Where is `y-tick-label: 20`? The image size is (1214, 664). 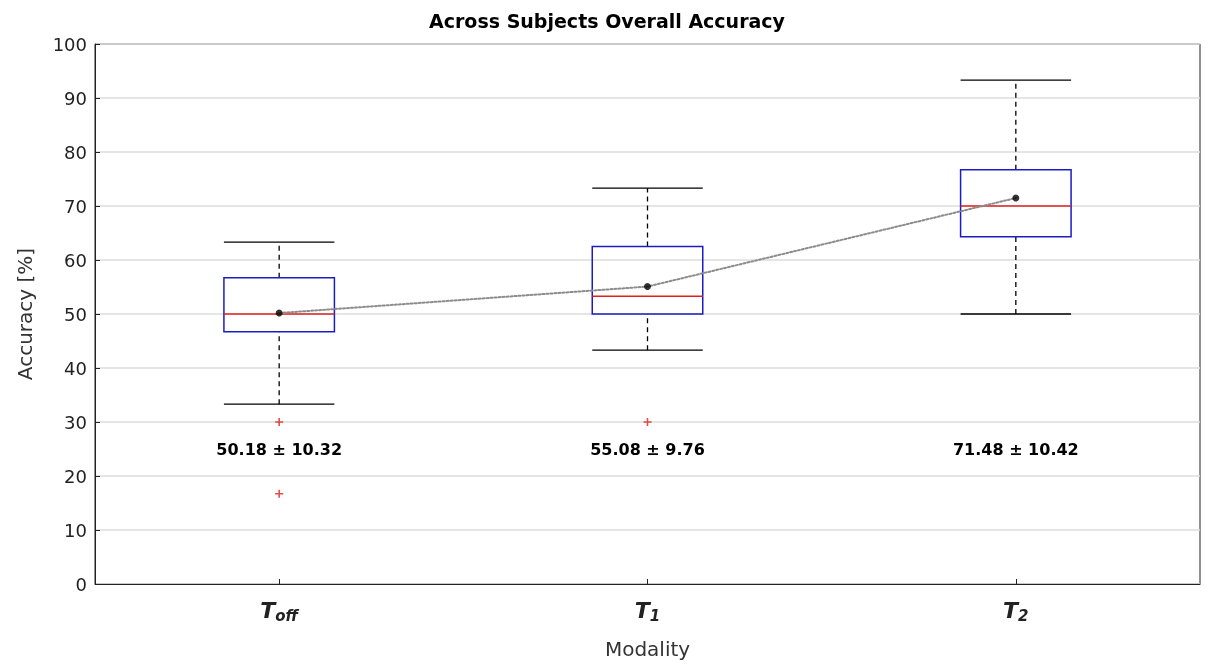 y-tick-label: 20 is located at coordinates (75, 476).